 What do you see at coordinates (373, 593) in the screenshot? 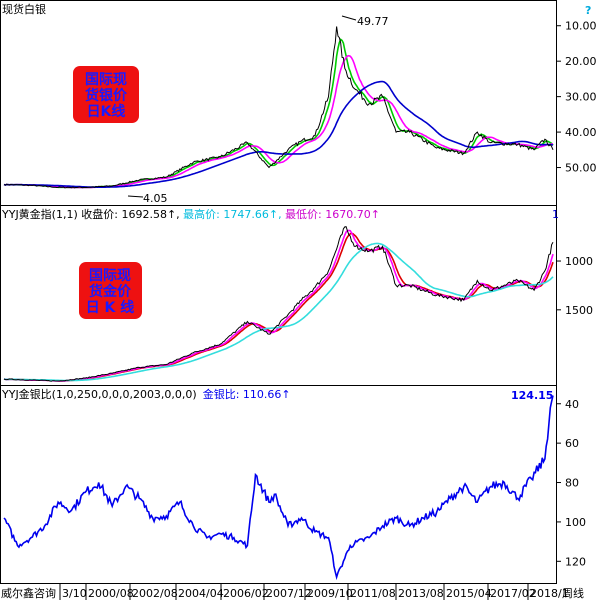
I see `x-axis-label: 2011/08` at bounding box center [373, 593].